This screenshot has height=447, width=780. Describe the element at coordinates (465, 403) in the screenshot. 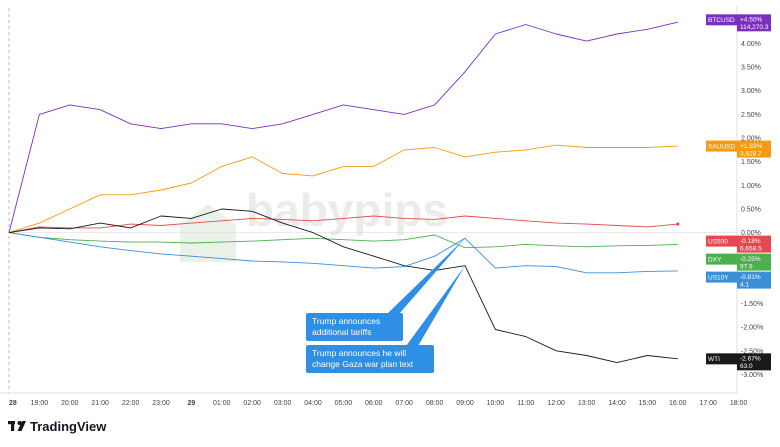

I see `x-tick-label: 09:00` at that location.